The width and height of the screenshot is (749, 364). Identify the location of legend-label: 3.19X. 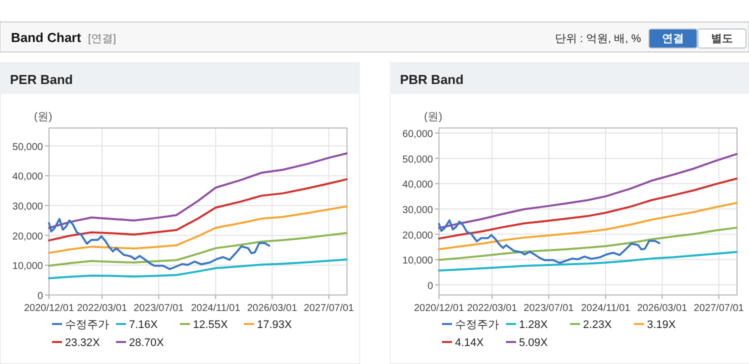
(661, 325).